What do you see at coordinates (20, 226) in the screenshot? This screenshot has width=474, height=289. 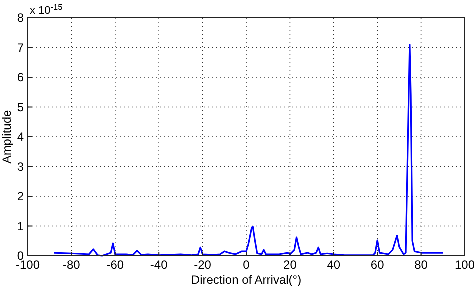 I see `y-tick-label: 1` at bounding box center [20, 226].